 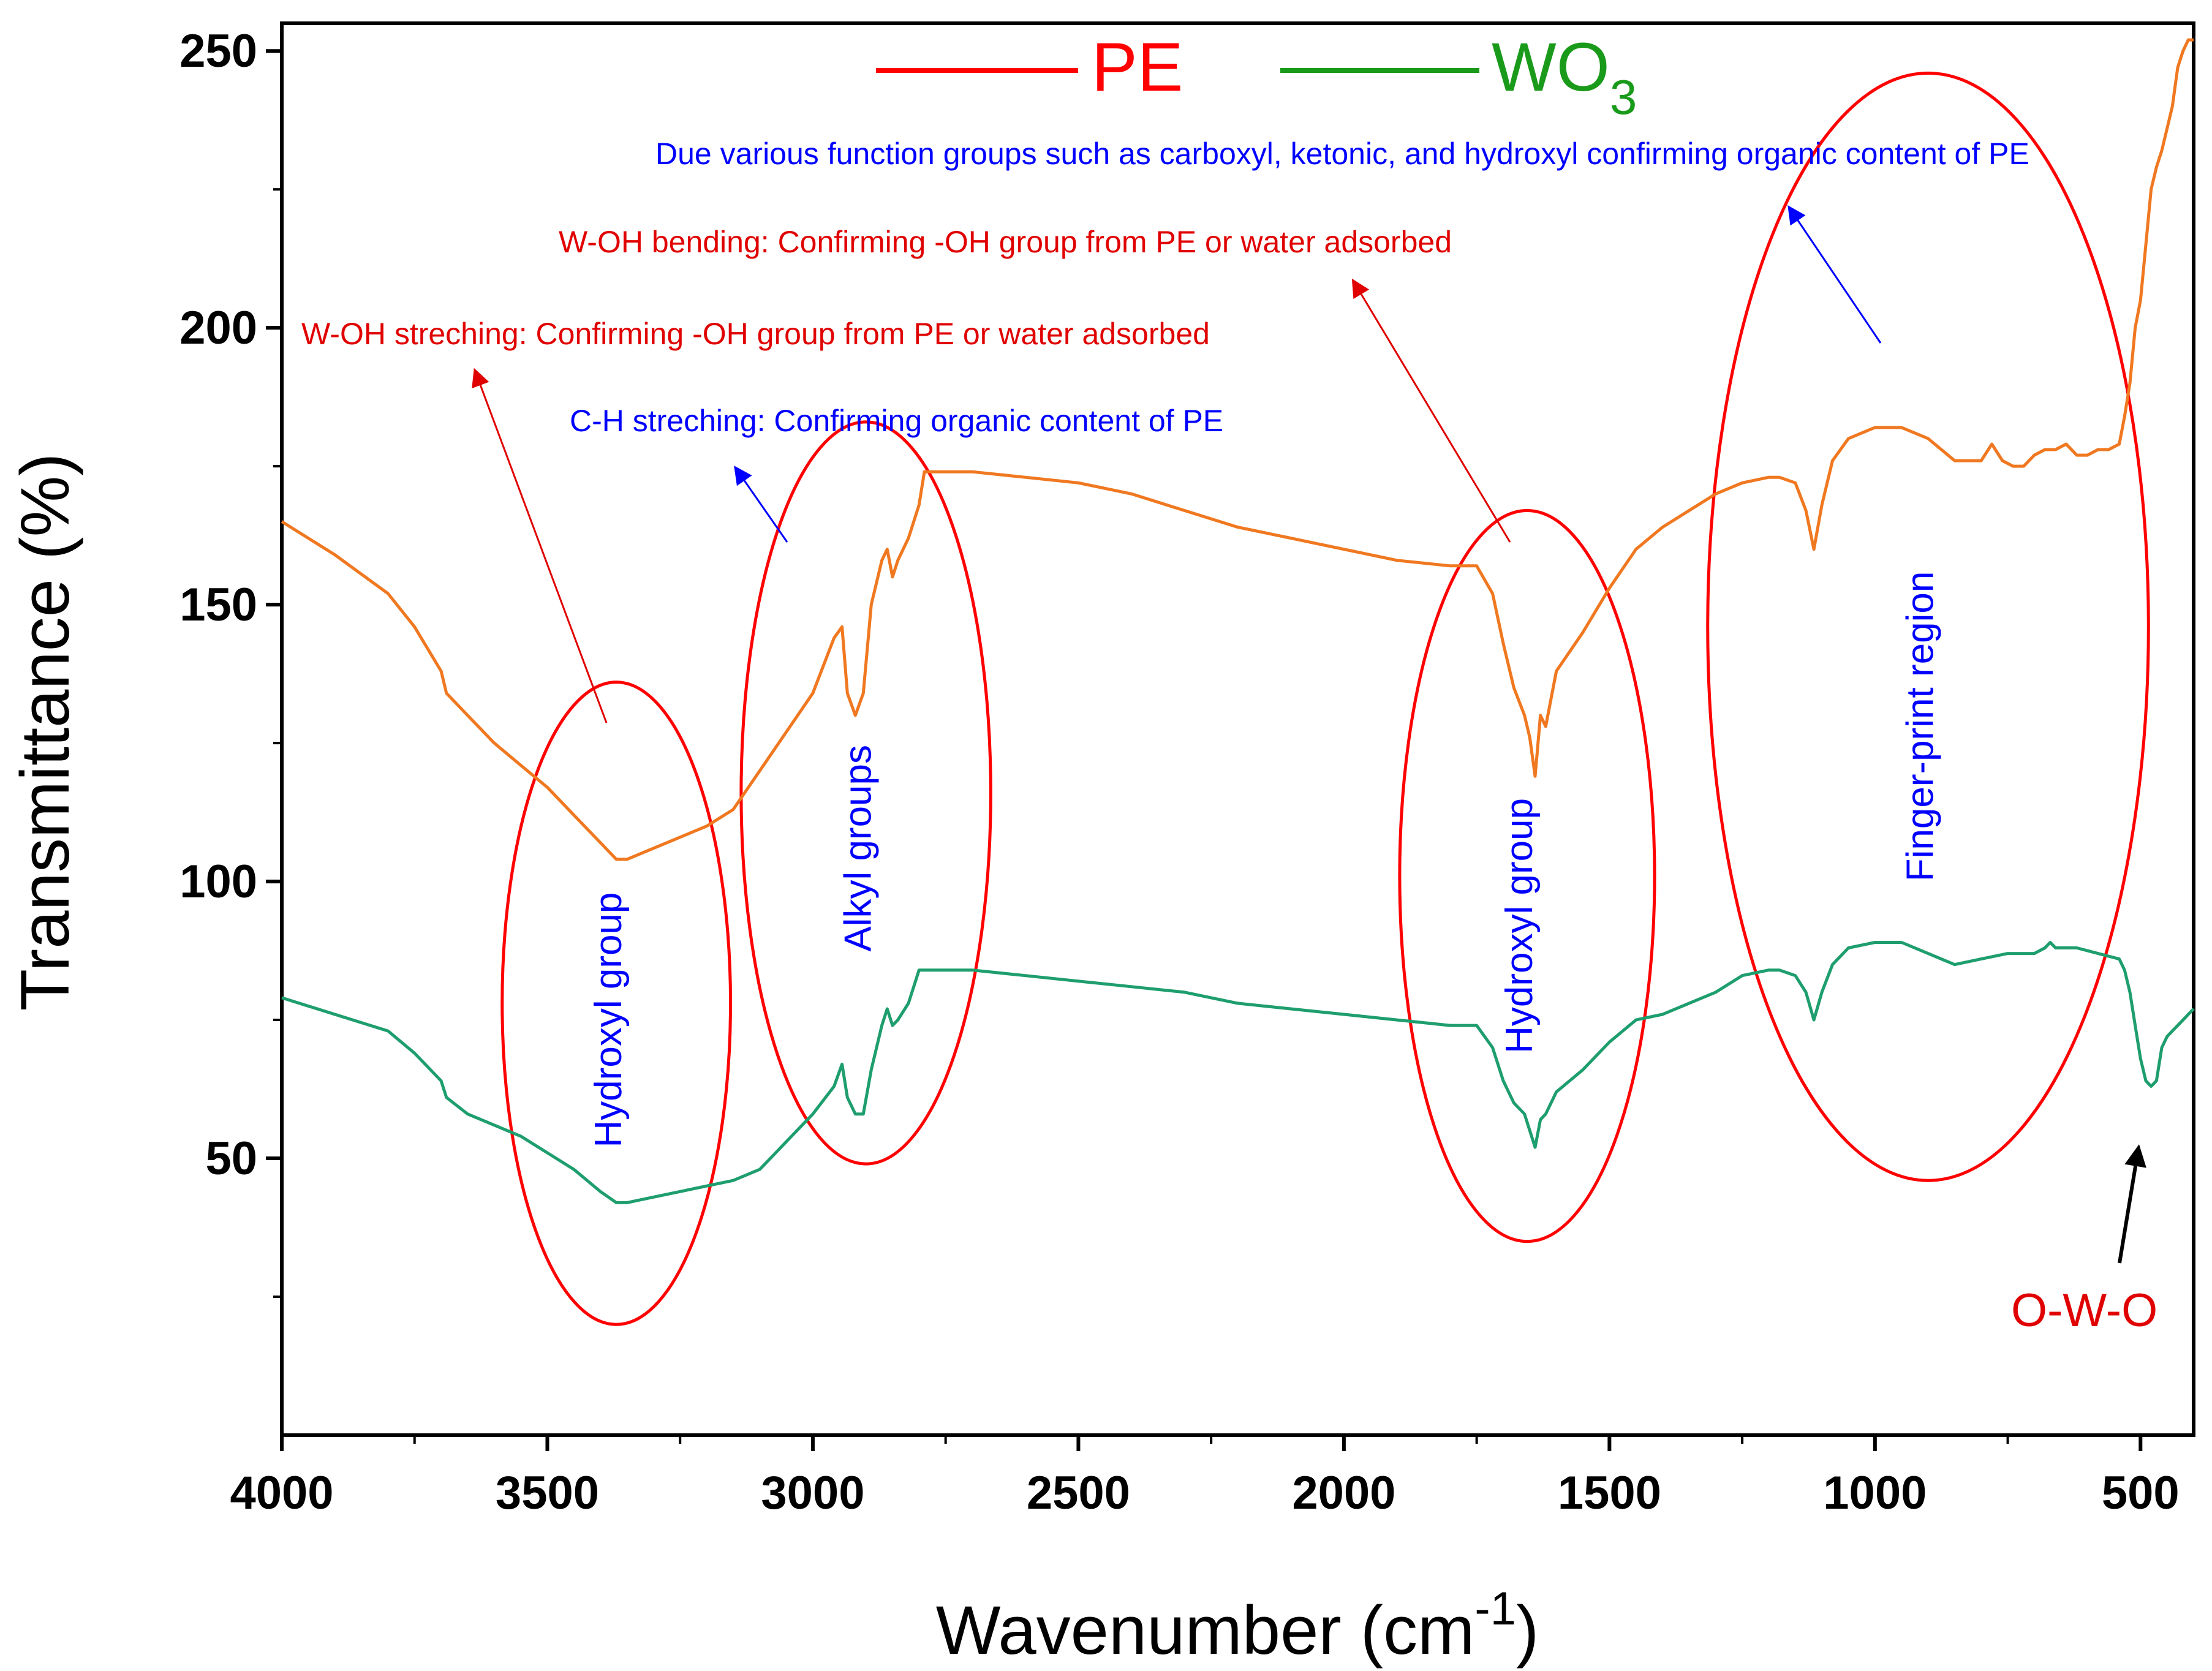 What do you see at coordinates (608, 1020) in the screenshot?
I see `ellipse-label-0: Hydroxyl group` at bounding box center [608, 1020].